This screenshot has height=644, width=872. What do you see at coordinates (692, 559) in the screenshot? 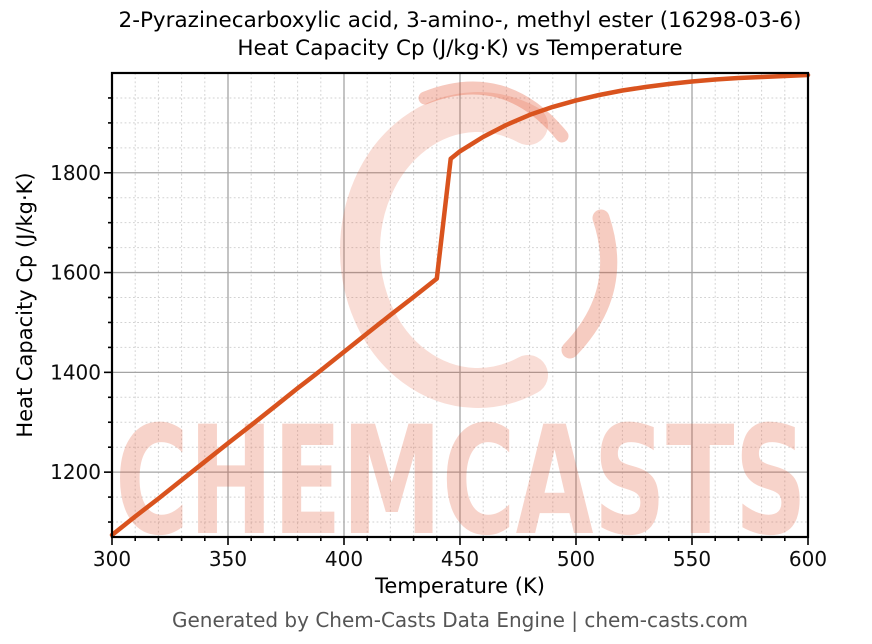
I see `x-tick-label: 550` at bounding box center [692, 559].